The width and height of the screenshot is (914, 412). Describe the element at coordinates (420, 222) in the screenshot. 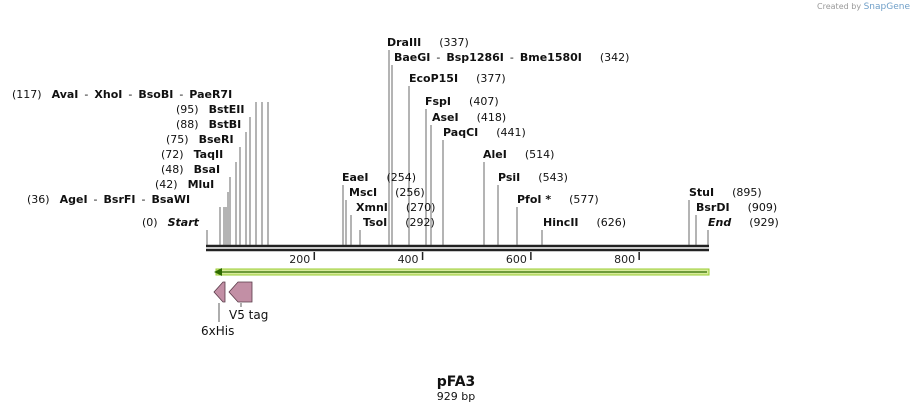

I see `cut-site-position: (292)` at that location.